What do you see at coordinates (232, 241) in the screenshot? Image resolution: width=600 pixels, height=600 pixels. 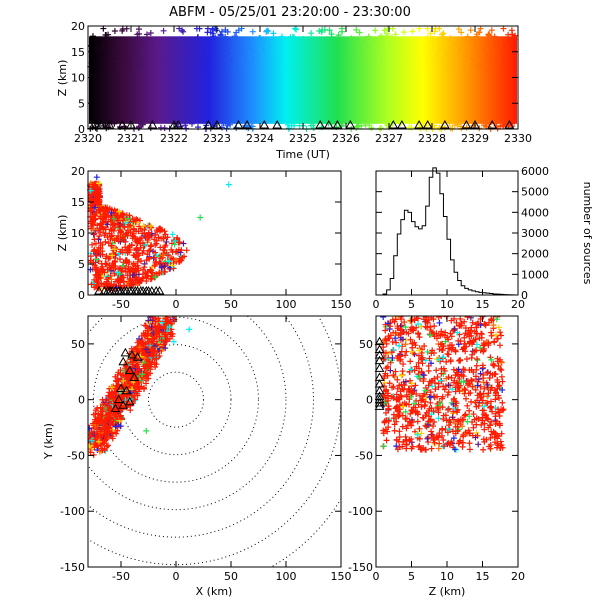 I see `x-height-x-ticks: -50 0 50 100 150` at bounding box center [232, 241].